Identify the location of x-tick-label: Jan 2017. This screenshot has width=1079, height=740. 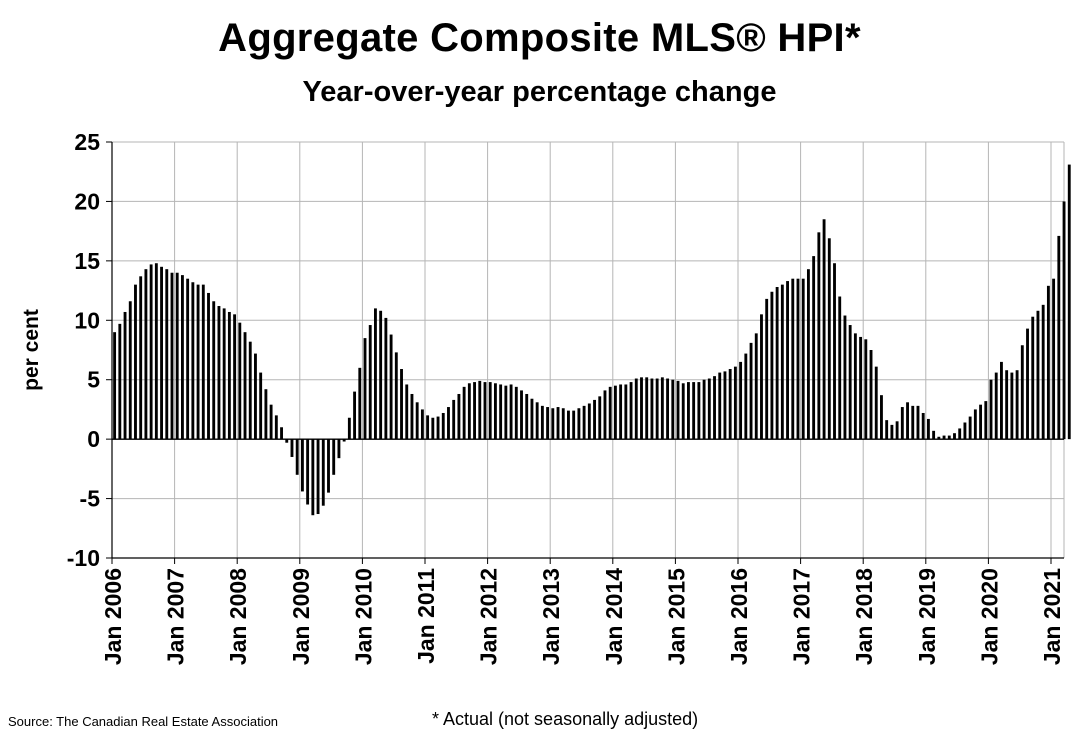
(802, 616).